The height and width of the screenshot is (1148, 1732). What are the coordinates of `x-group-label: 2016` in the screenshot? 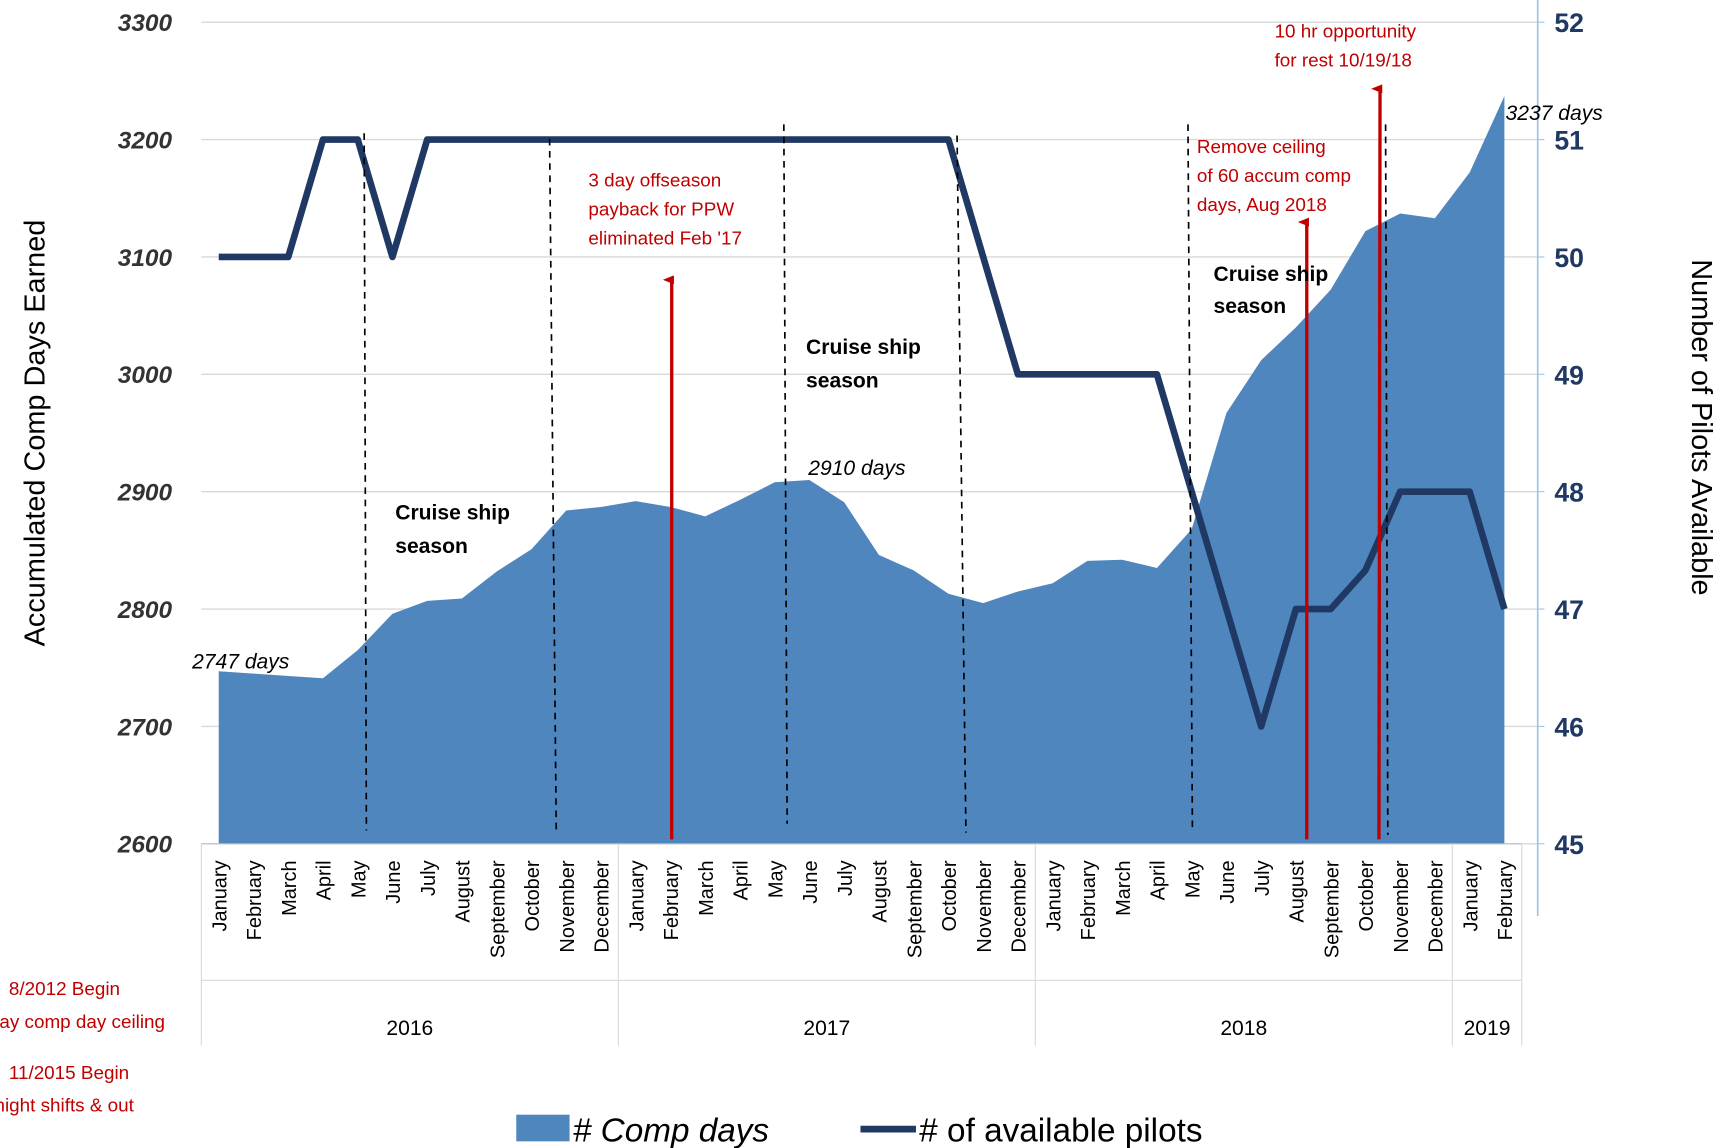 It's located at (409, 1028).